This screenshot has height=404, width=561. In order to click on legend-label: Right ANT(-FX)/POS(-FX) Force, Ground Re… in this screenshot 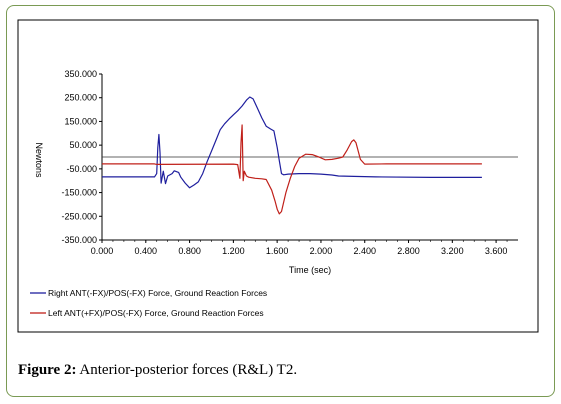, I will do `click(157, 293)`.